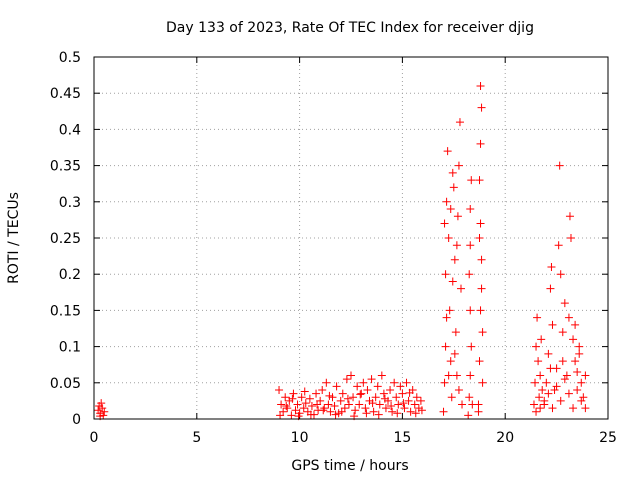 This screenshot has height=480, width=640. Describe the element at coordinates (70, 348) in the screenshot. I see `y-tick-label: 0.1` at that location.